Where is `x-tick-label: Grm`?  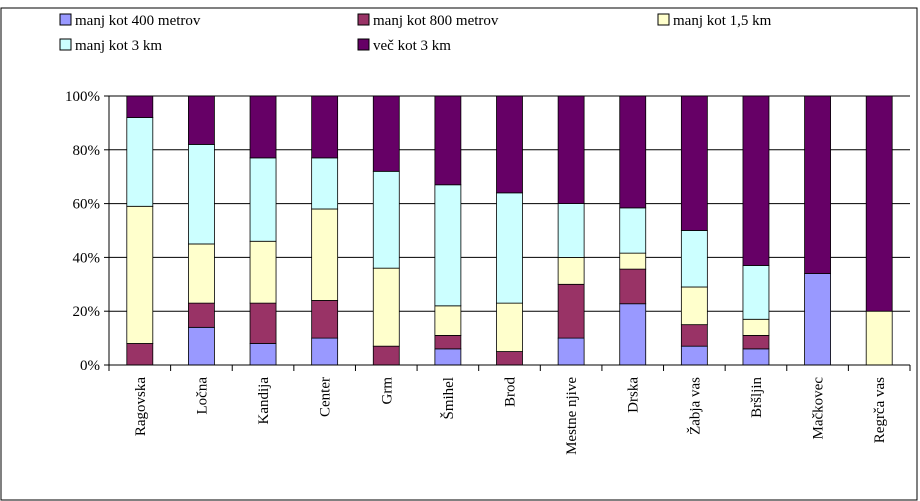
x-tick-label: Grm is located at coordinates (387, 391).